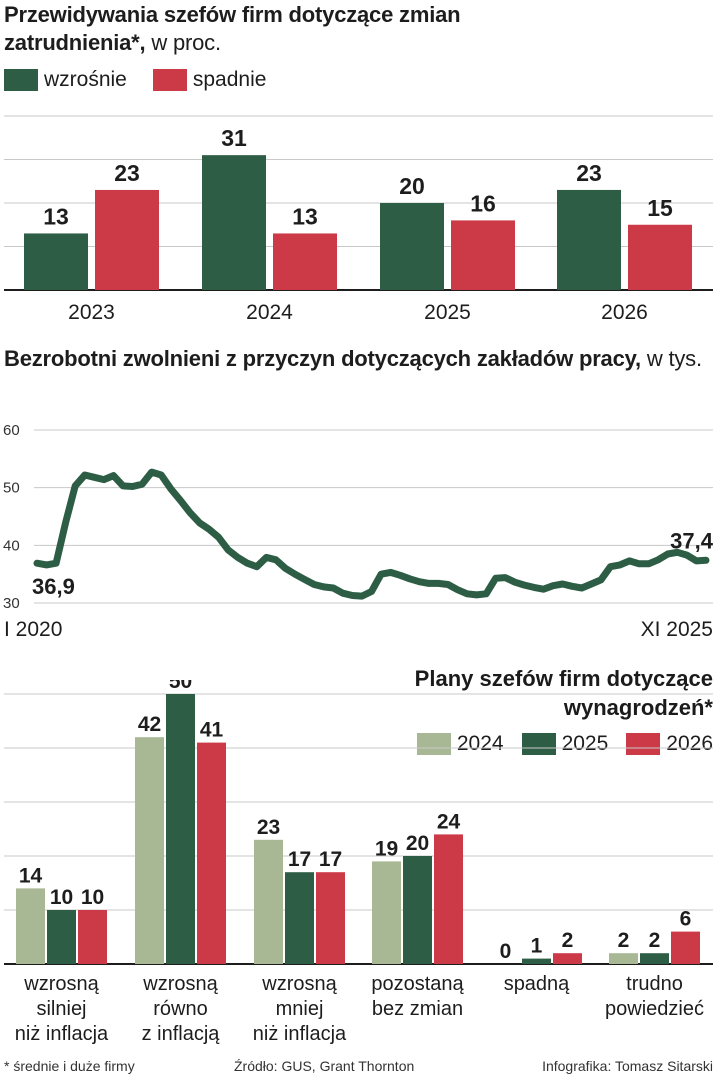 The width and height of the screenshot is (717, 1080). What do you see at coordinates (186, 42) in the screenshot?
I see `chart1-title-unit: w proc.` at bounding box center [186, 42].